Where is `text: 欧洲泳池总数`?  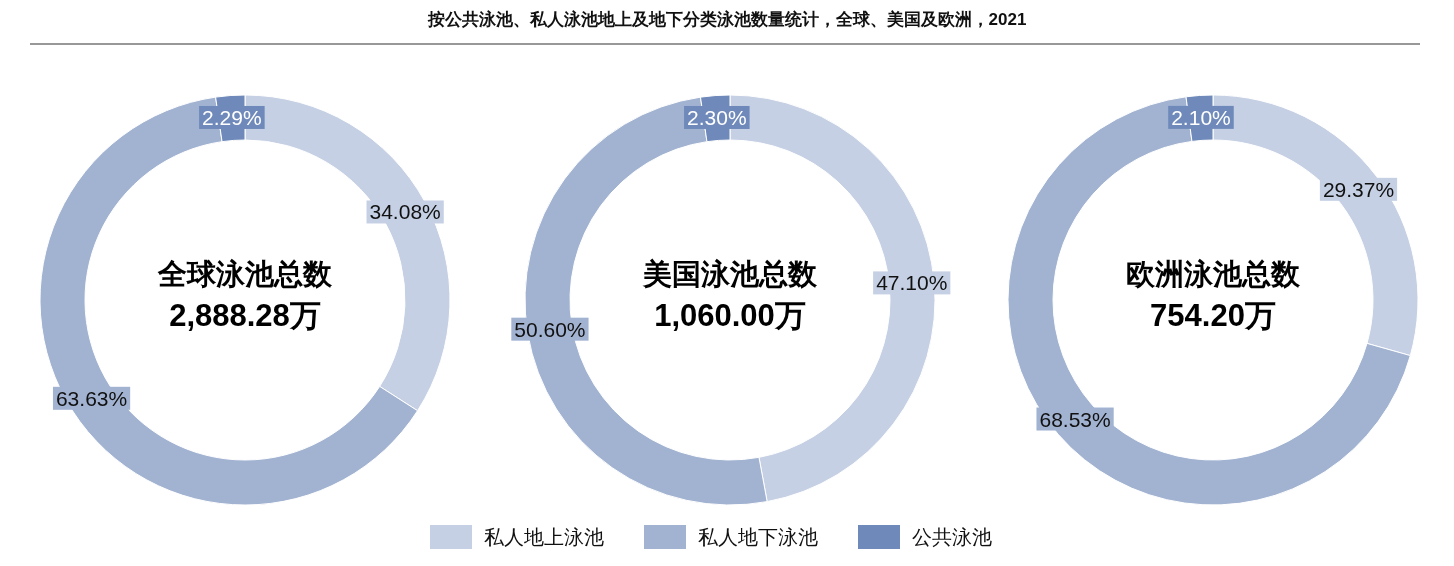 text: 欧洲泳池总数 is located at coordinates (1213, 274).